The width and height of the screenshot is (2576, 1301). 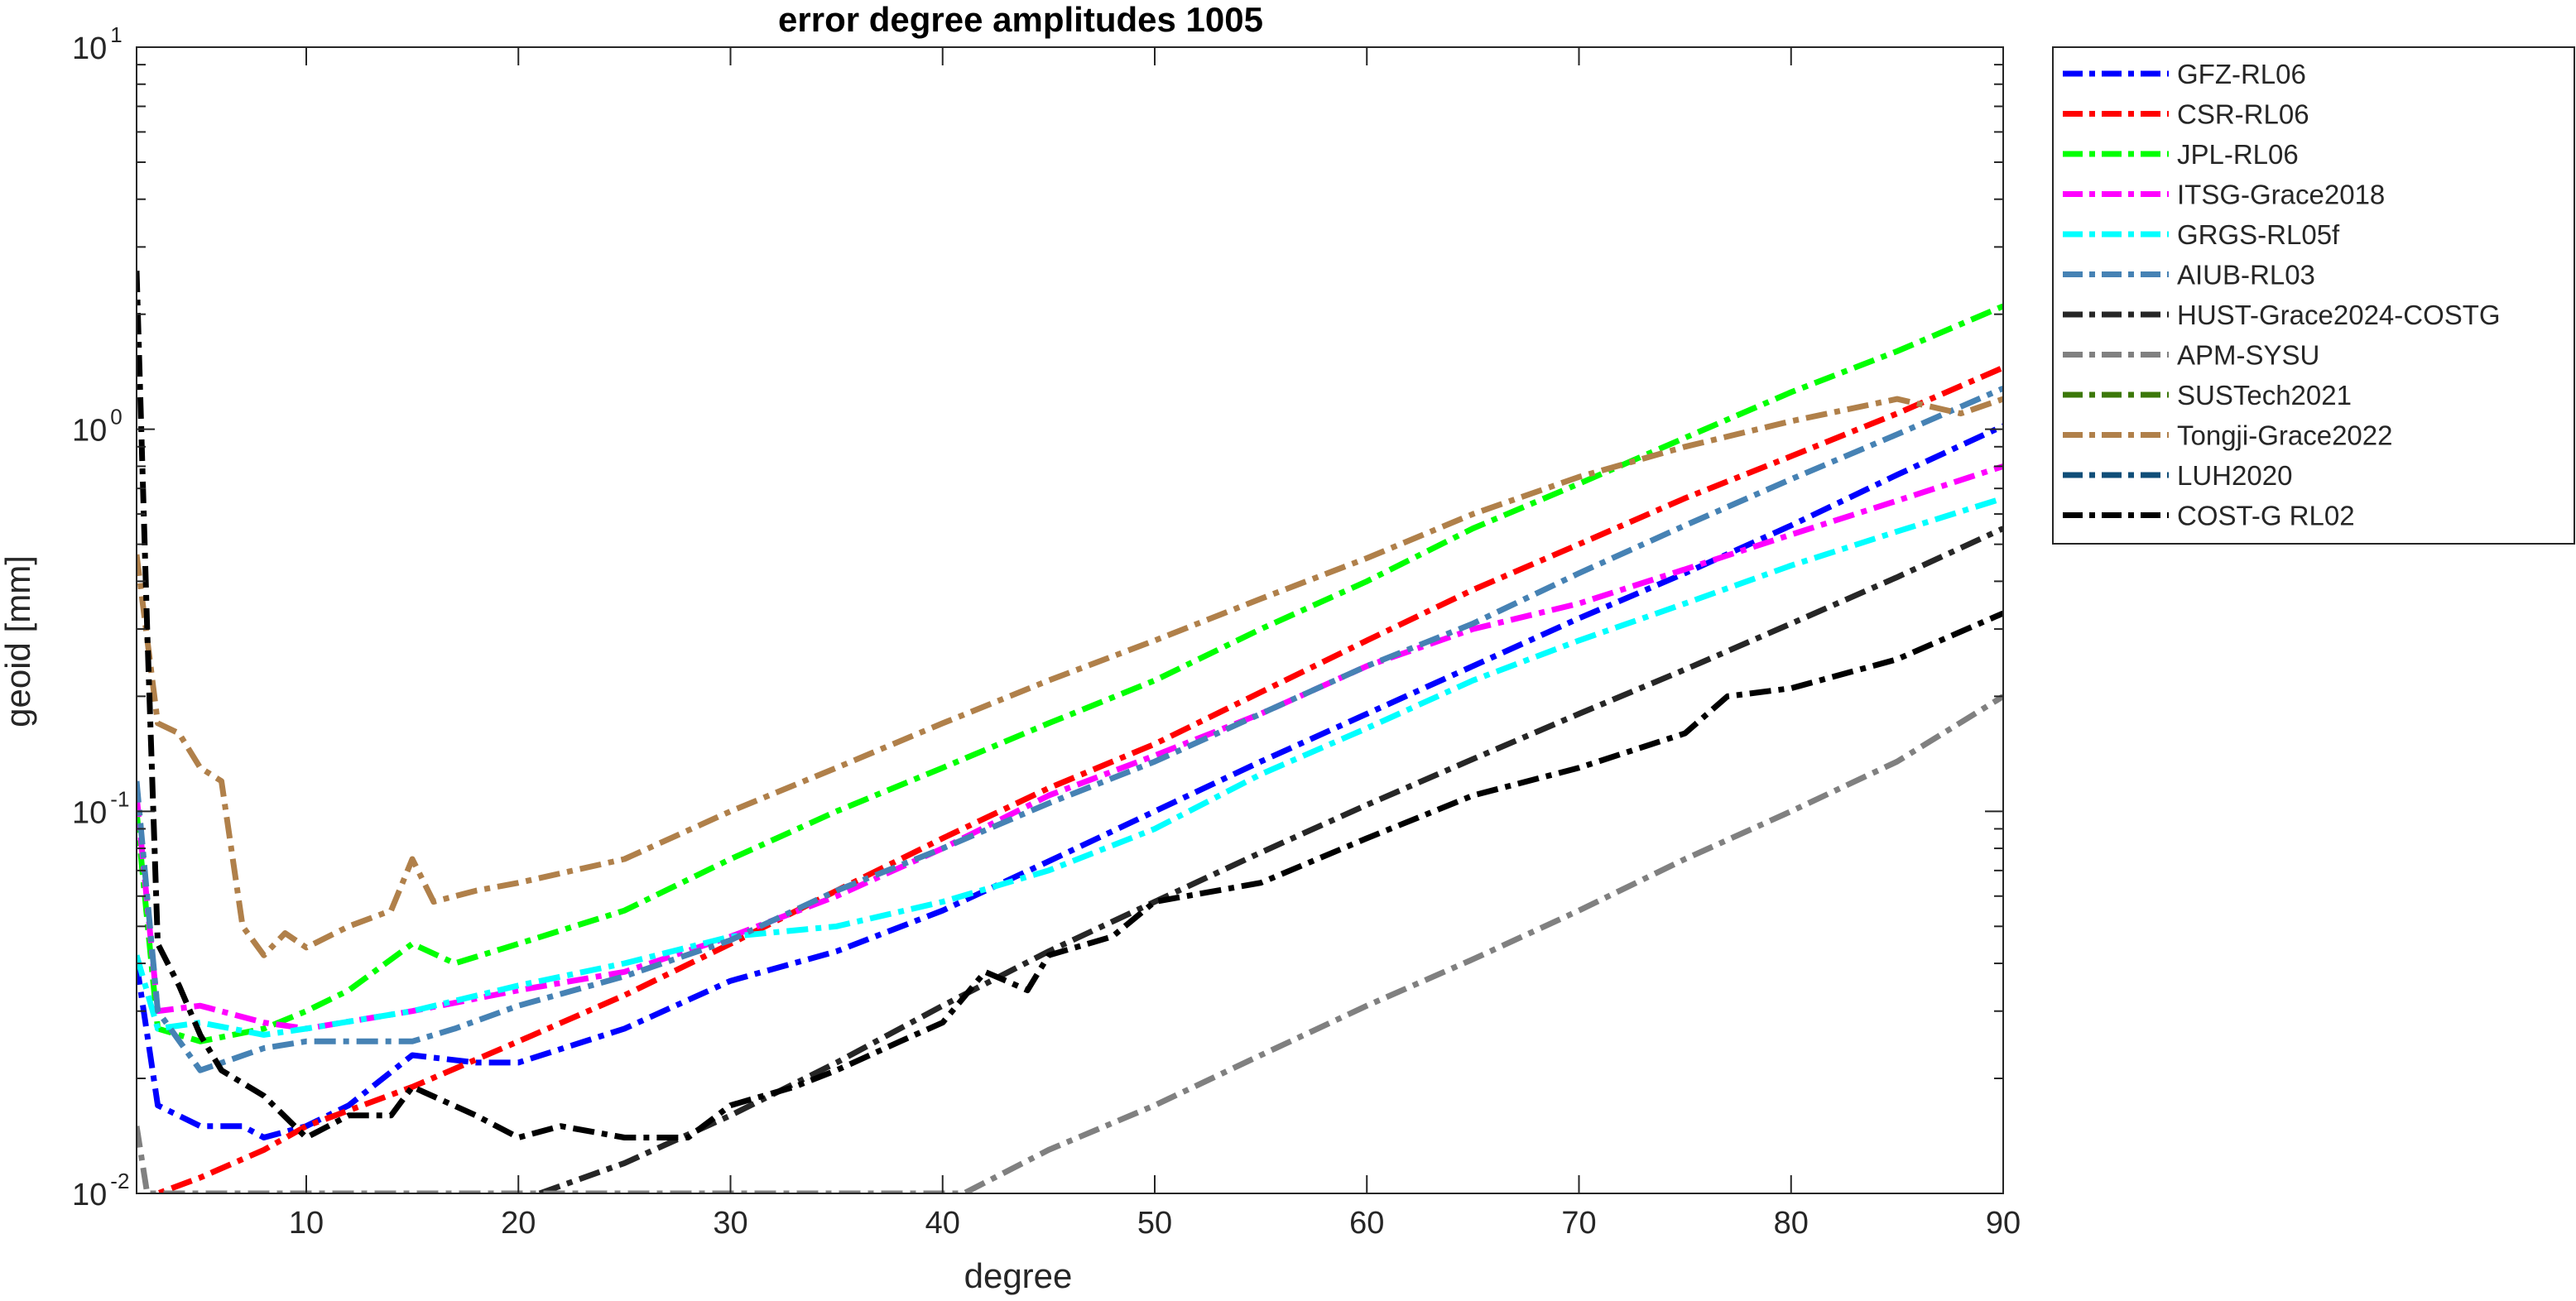 I want to click on x-tick-label: 30, so click(x=730, y=1223).